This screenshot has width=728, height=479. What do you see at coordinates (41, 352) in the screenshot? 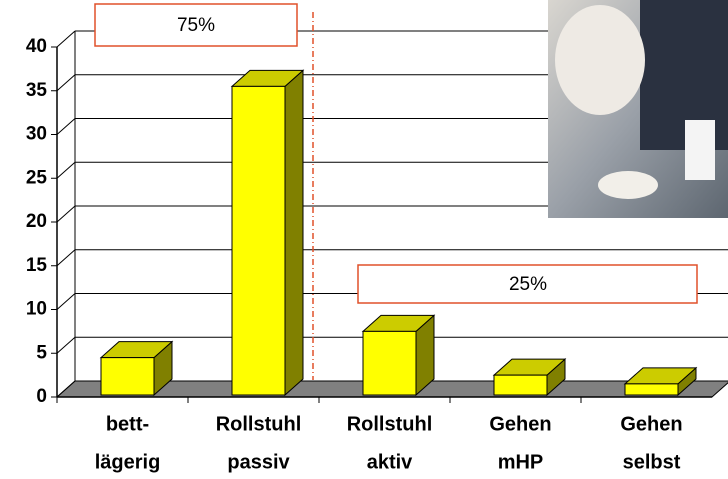
I see `y-tick-label: 5` at bounding box center [41, 352].